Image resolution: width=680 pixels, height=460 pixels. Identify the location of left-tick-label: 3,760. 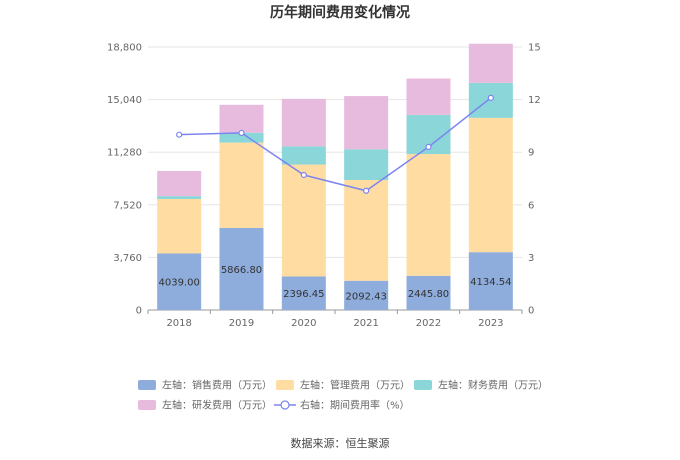
(127, 258).